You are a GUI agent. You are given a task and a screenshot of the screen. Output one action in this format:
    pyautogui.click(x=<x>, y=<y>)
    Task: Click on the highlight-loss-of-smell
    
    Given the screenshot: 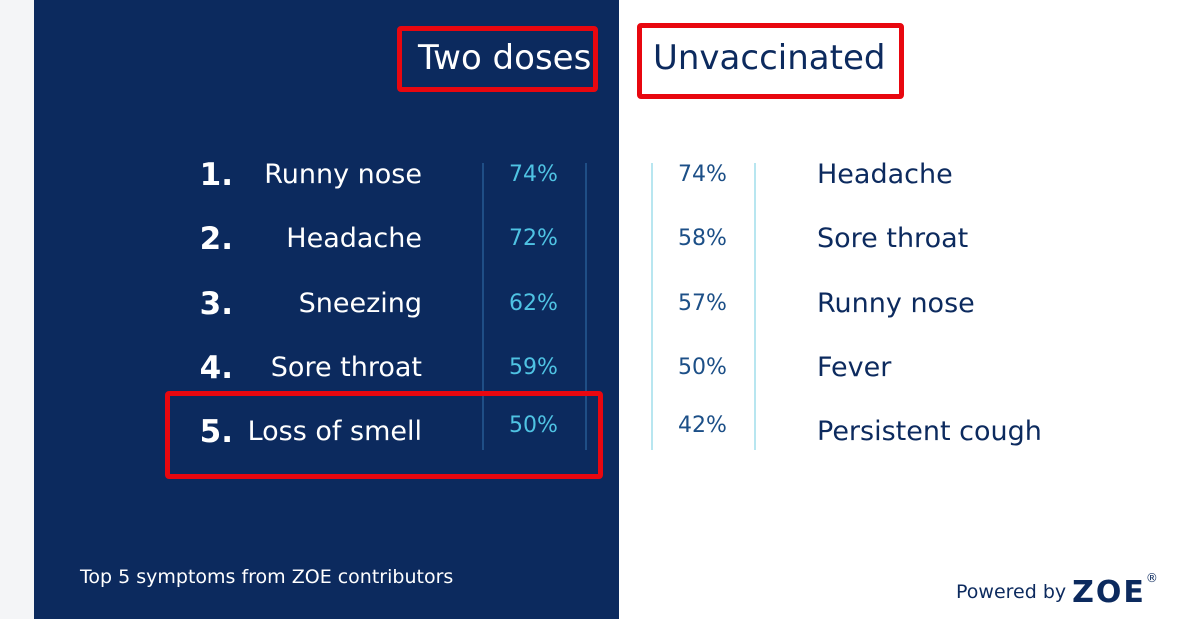 What is the action you would take?
    pyautogui.click(x=384, y=435)
    